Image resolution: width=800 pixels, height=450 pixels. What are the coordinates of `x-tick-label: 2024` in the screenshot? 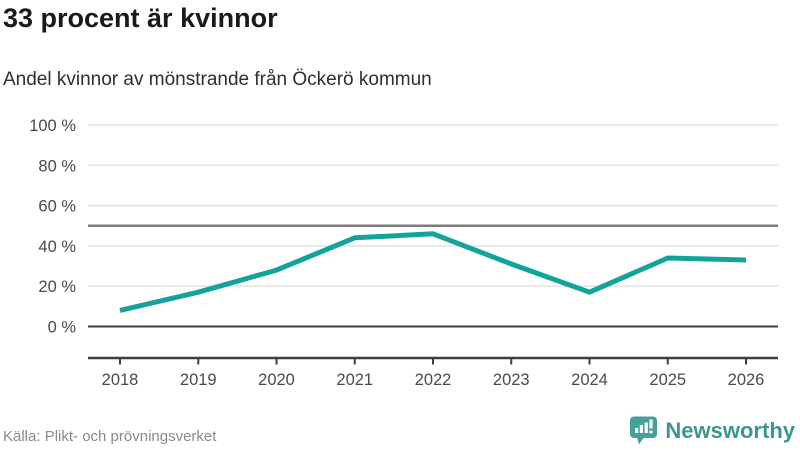 It's located at (589, 380).